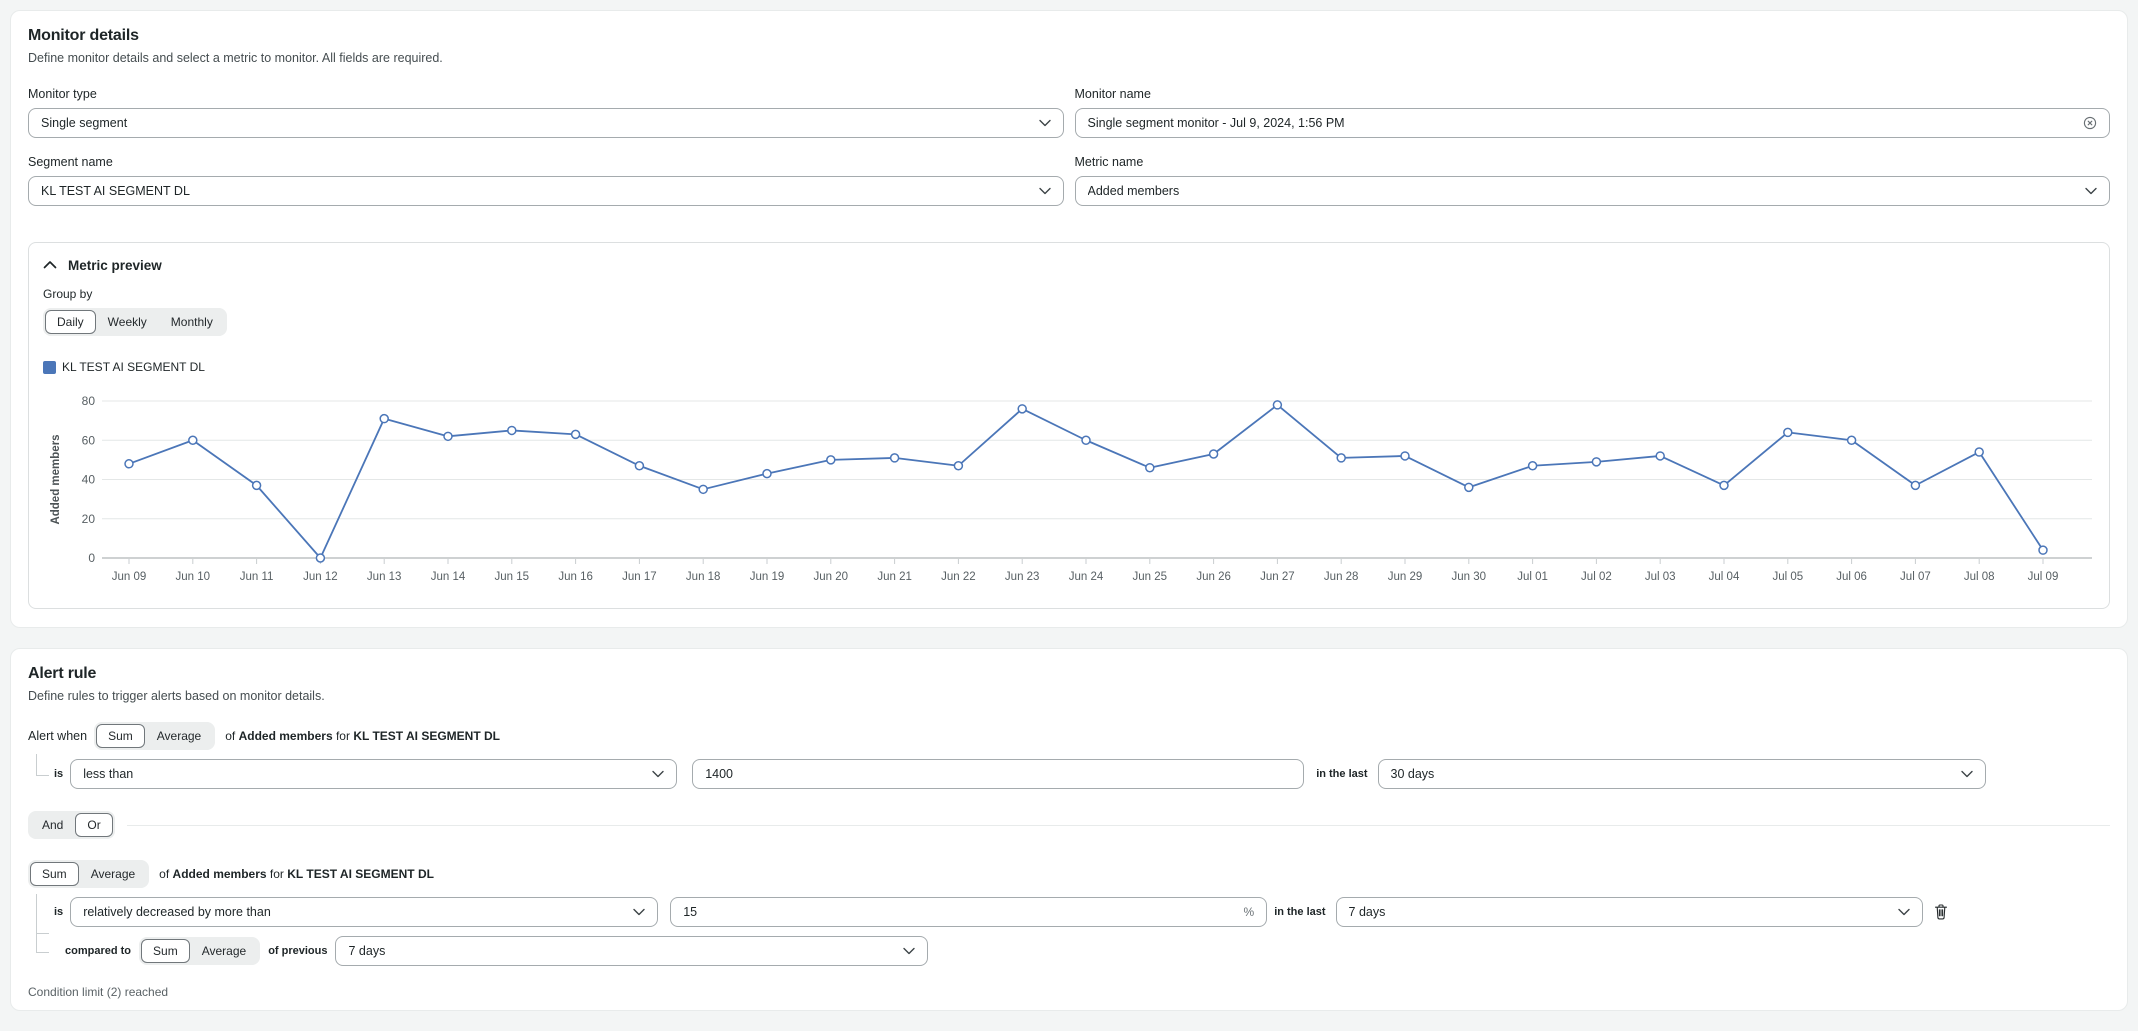  Describe the element at coordinates (1412, 773) in the screenshot. I see `condition-1-window-value: 30 days` at that location.